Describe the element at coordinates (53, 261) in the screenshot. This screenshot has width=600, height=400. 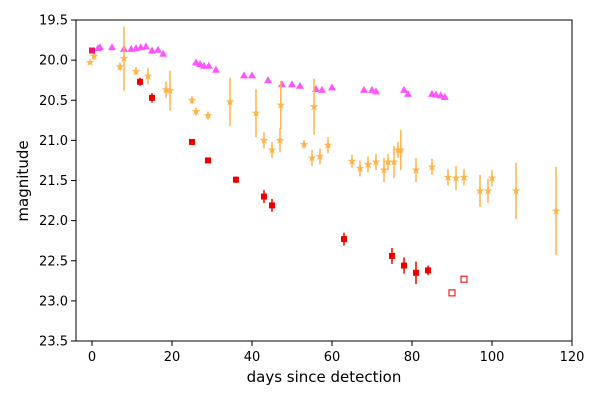
I see `y-tick-label: 22.5` at that location.